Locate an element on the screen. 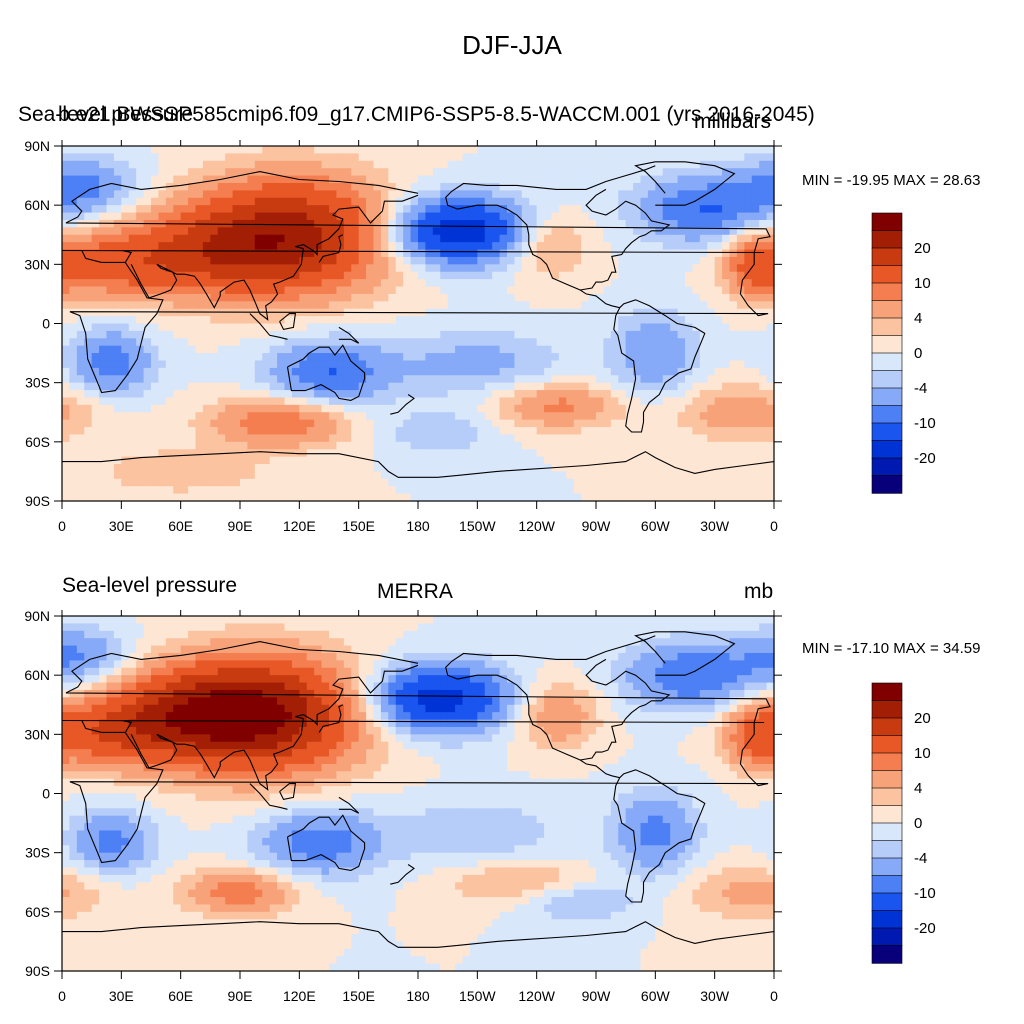  y-tick-label: 30N is located at coordinates (37, 264).